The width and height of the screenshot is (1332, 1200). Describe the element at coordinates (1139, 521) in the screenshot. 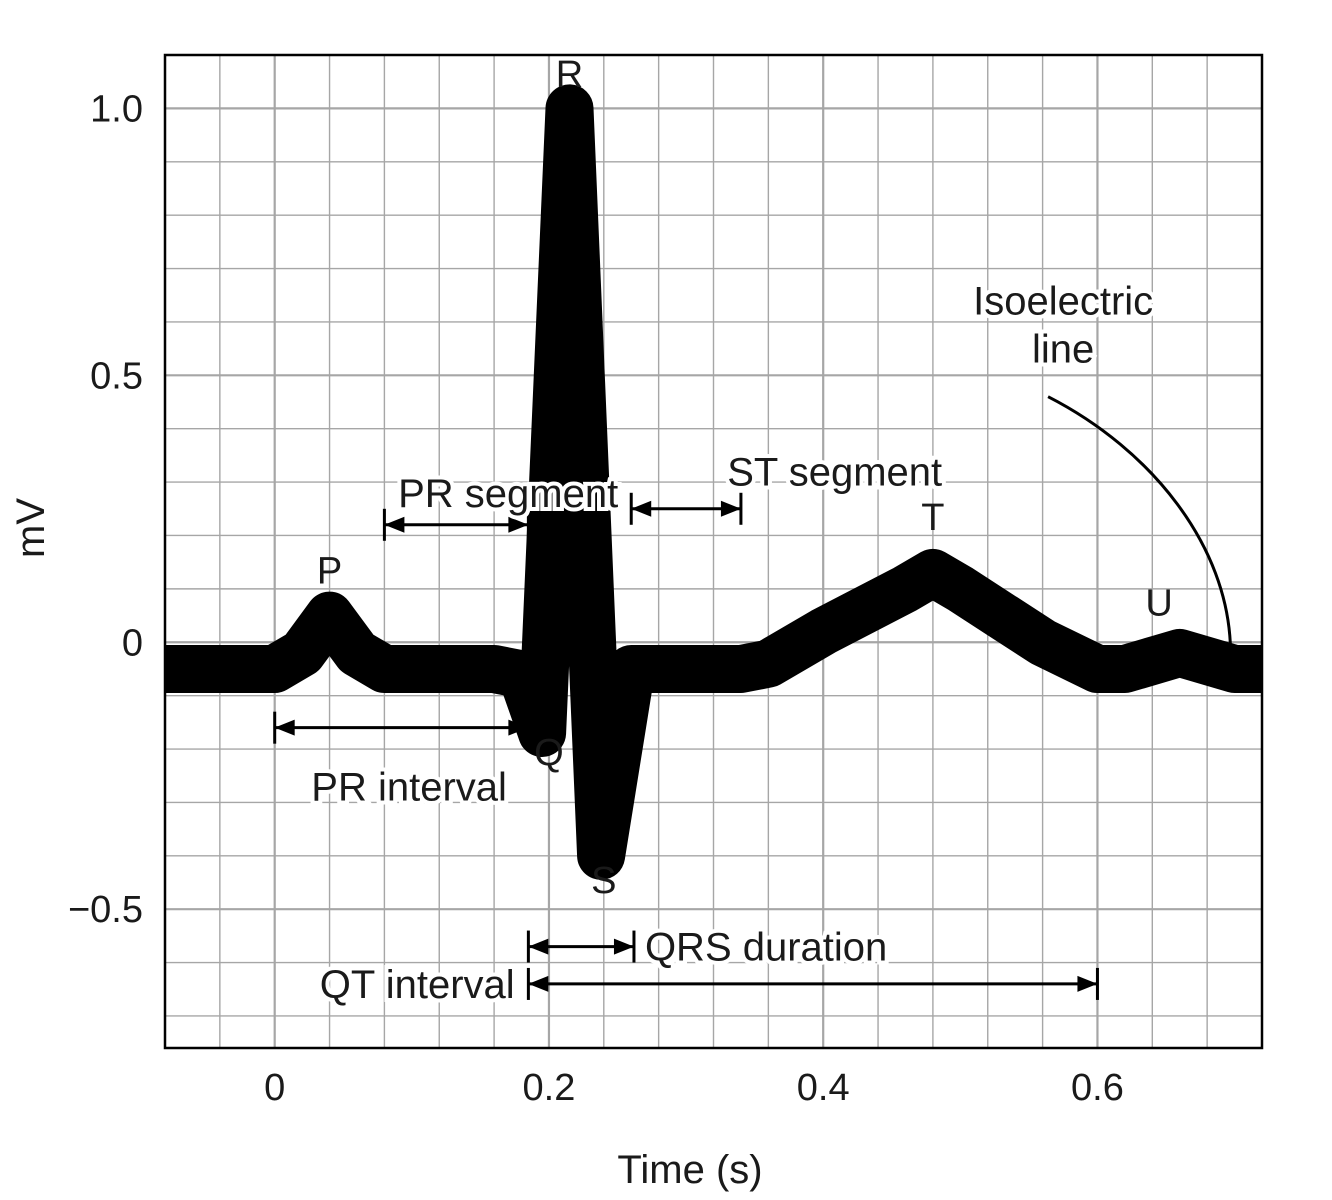

I see `callout-leader-line` at that location.